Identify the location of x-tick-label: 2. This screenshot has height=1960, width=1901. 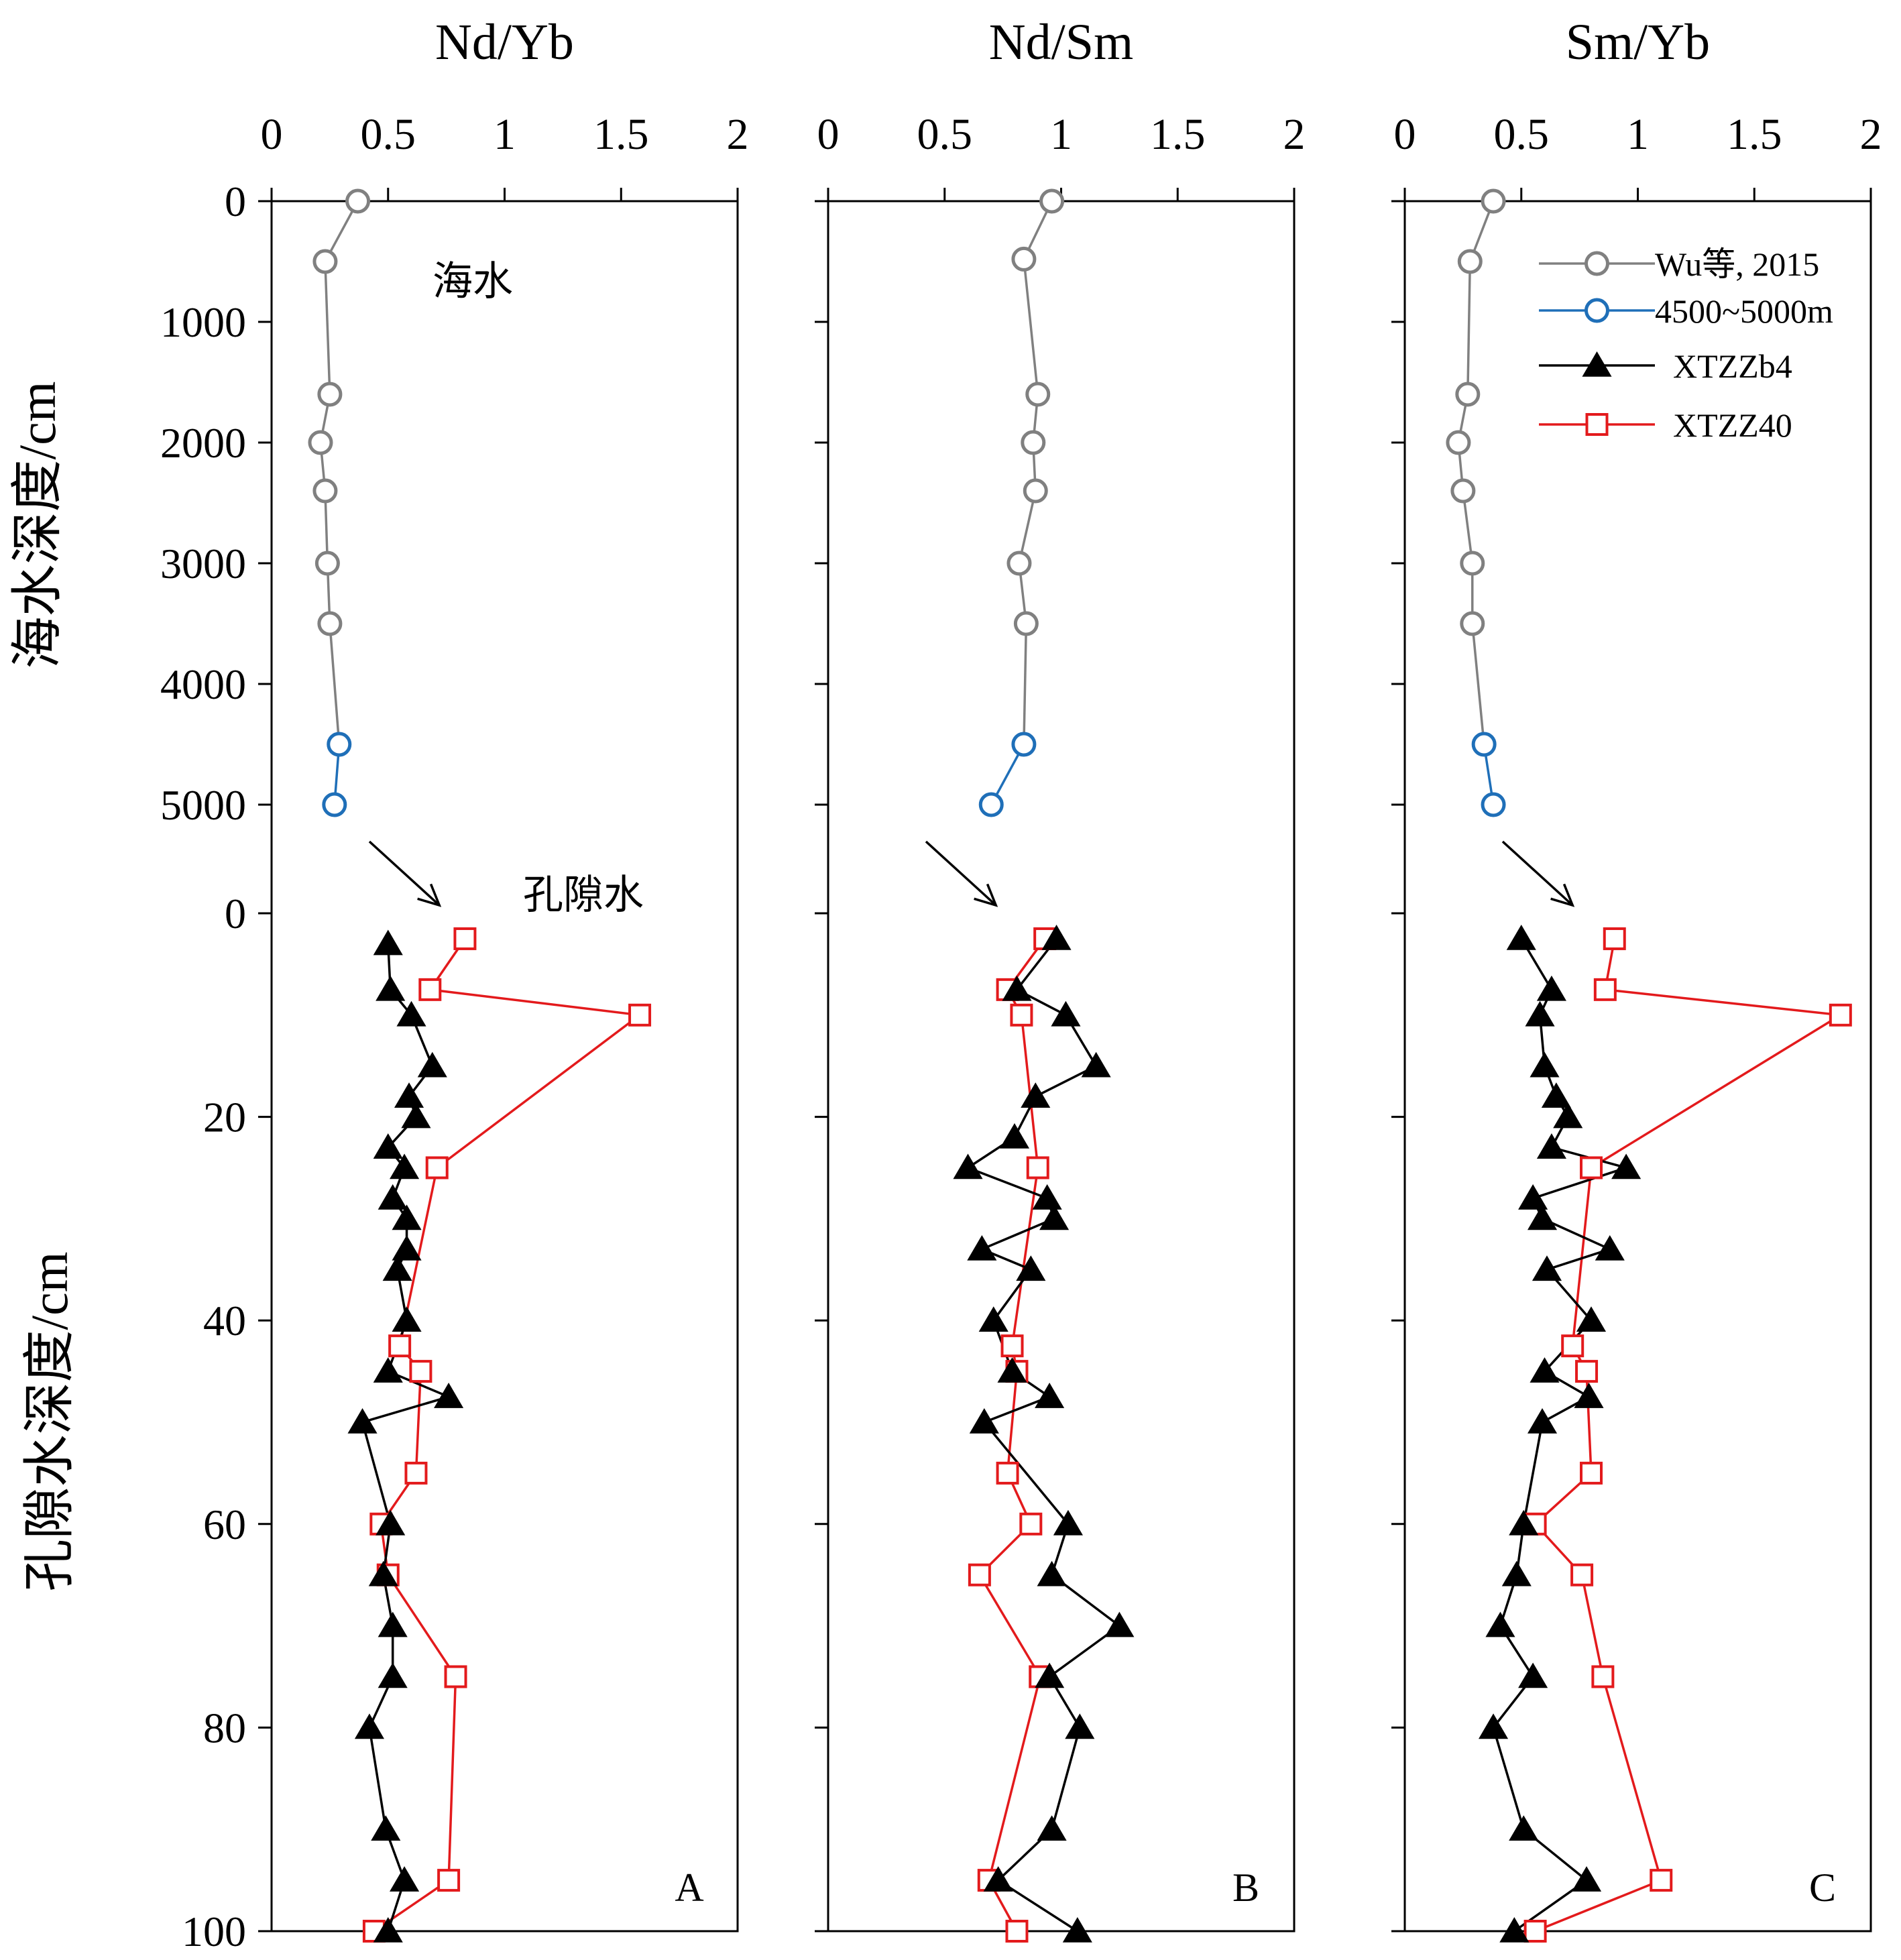
(738, 134).